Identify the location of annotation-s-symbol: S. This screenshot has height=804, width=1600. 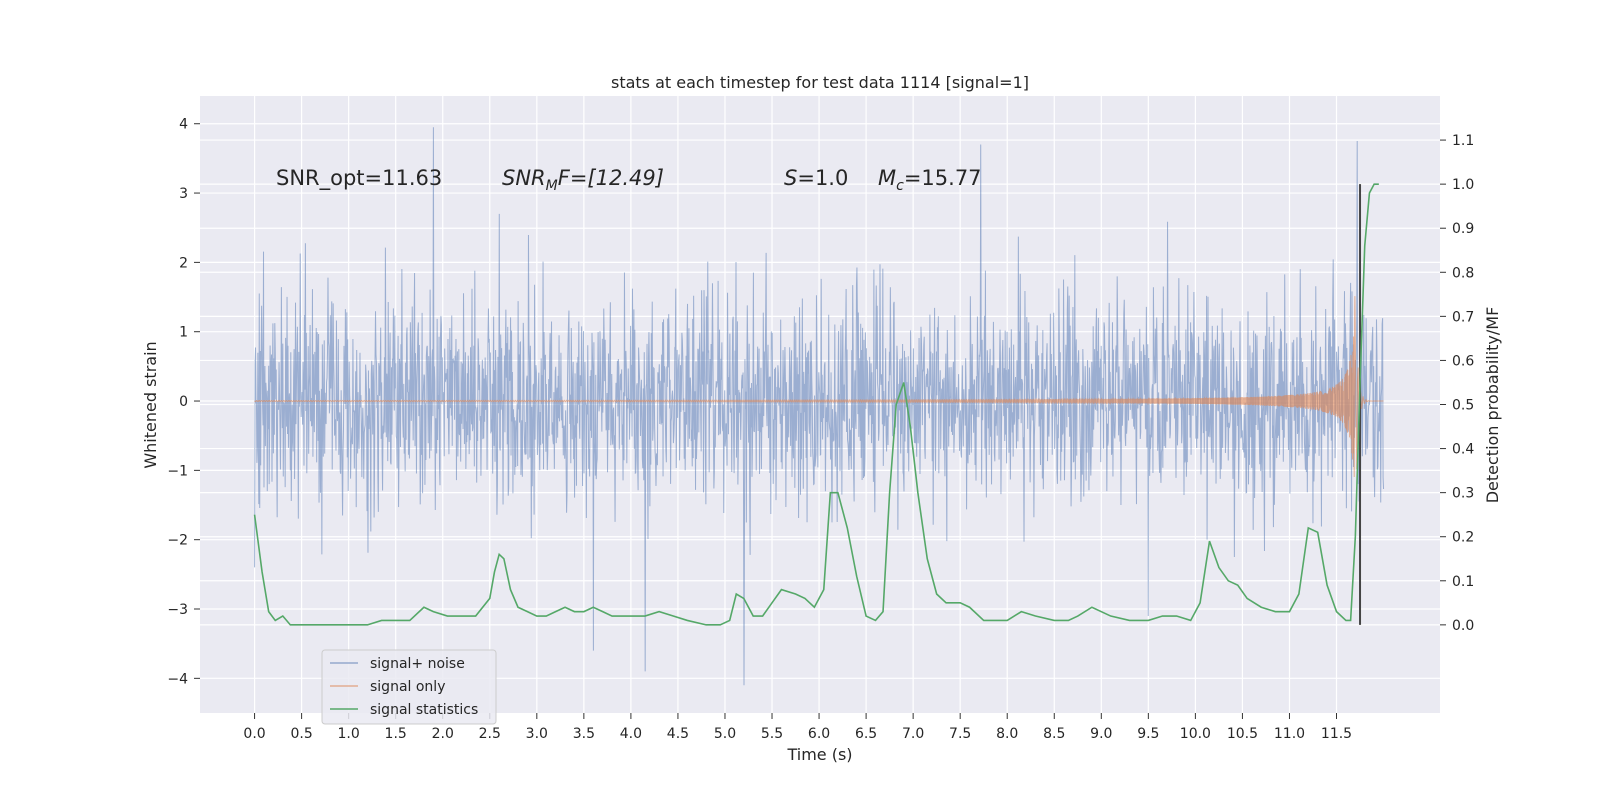
(790, 178).